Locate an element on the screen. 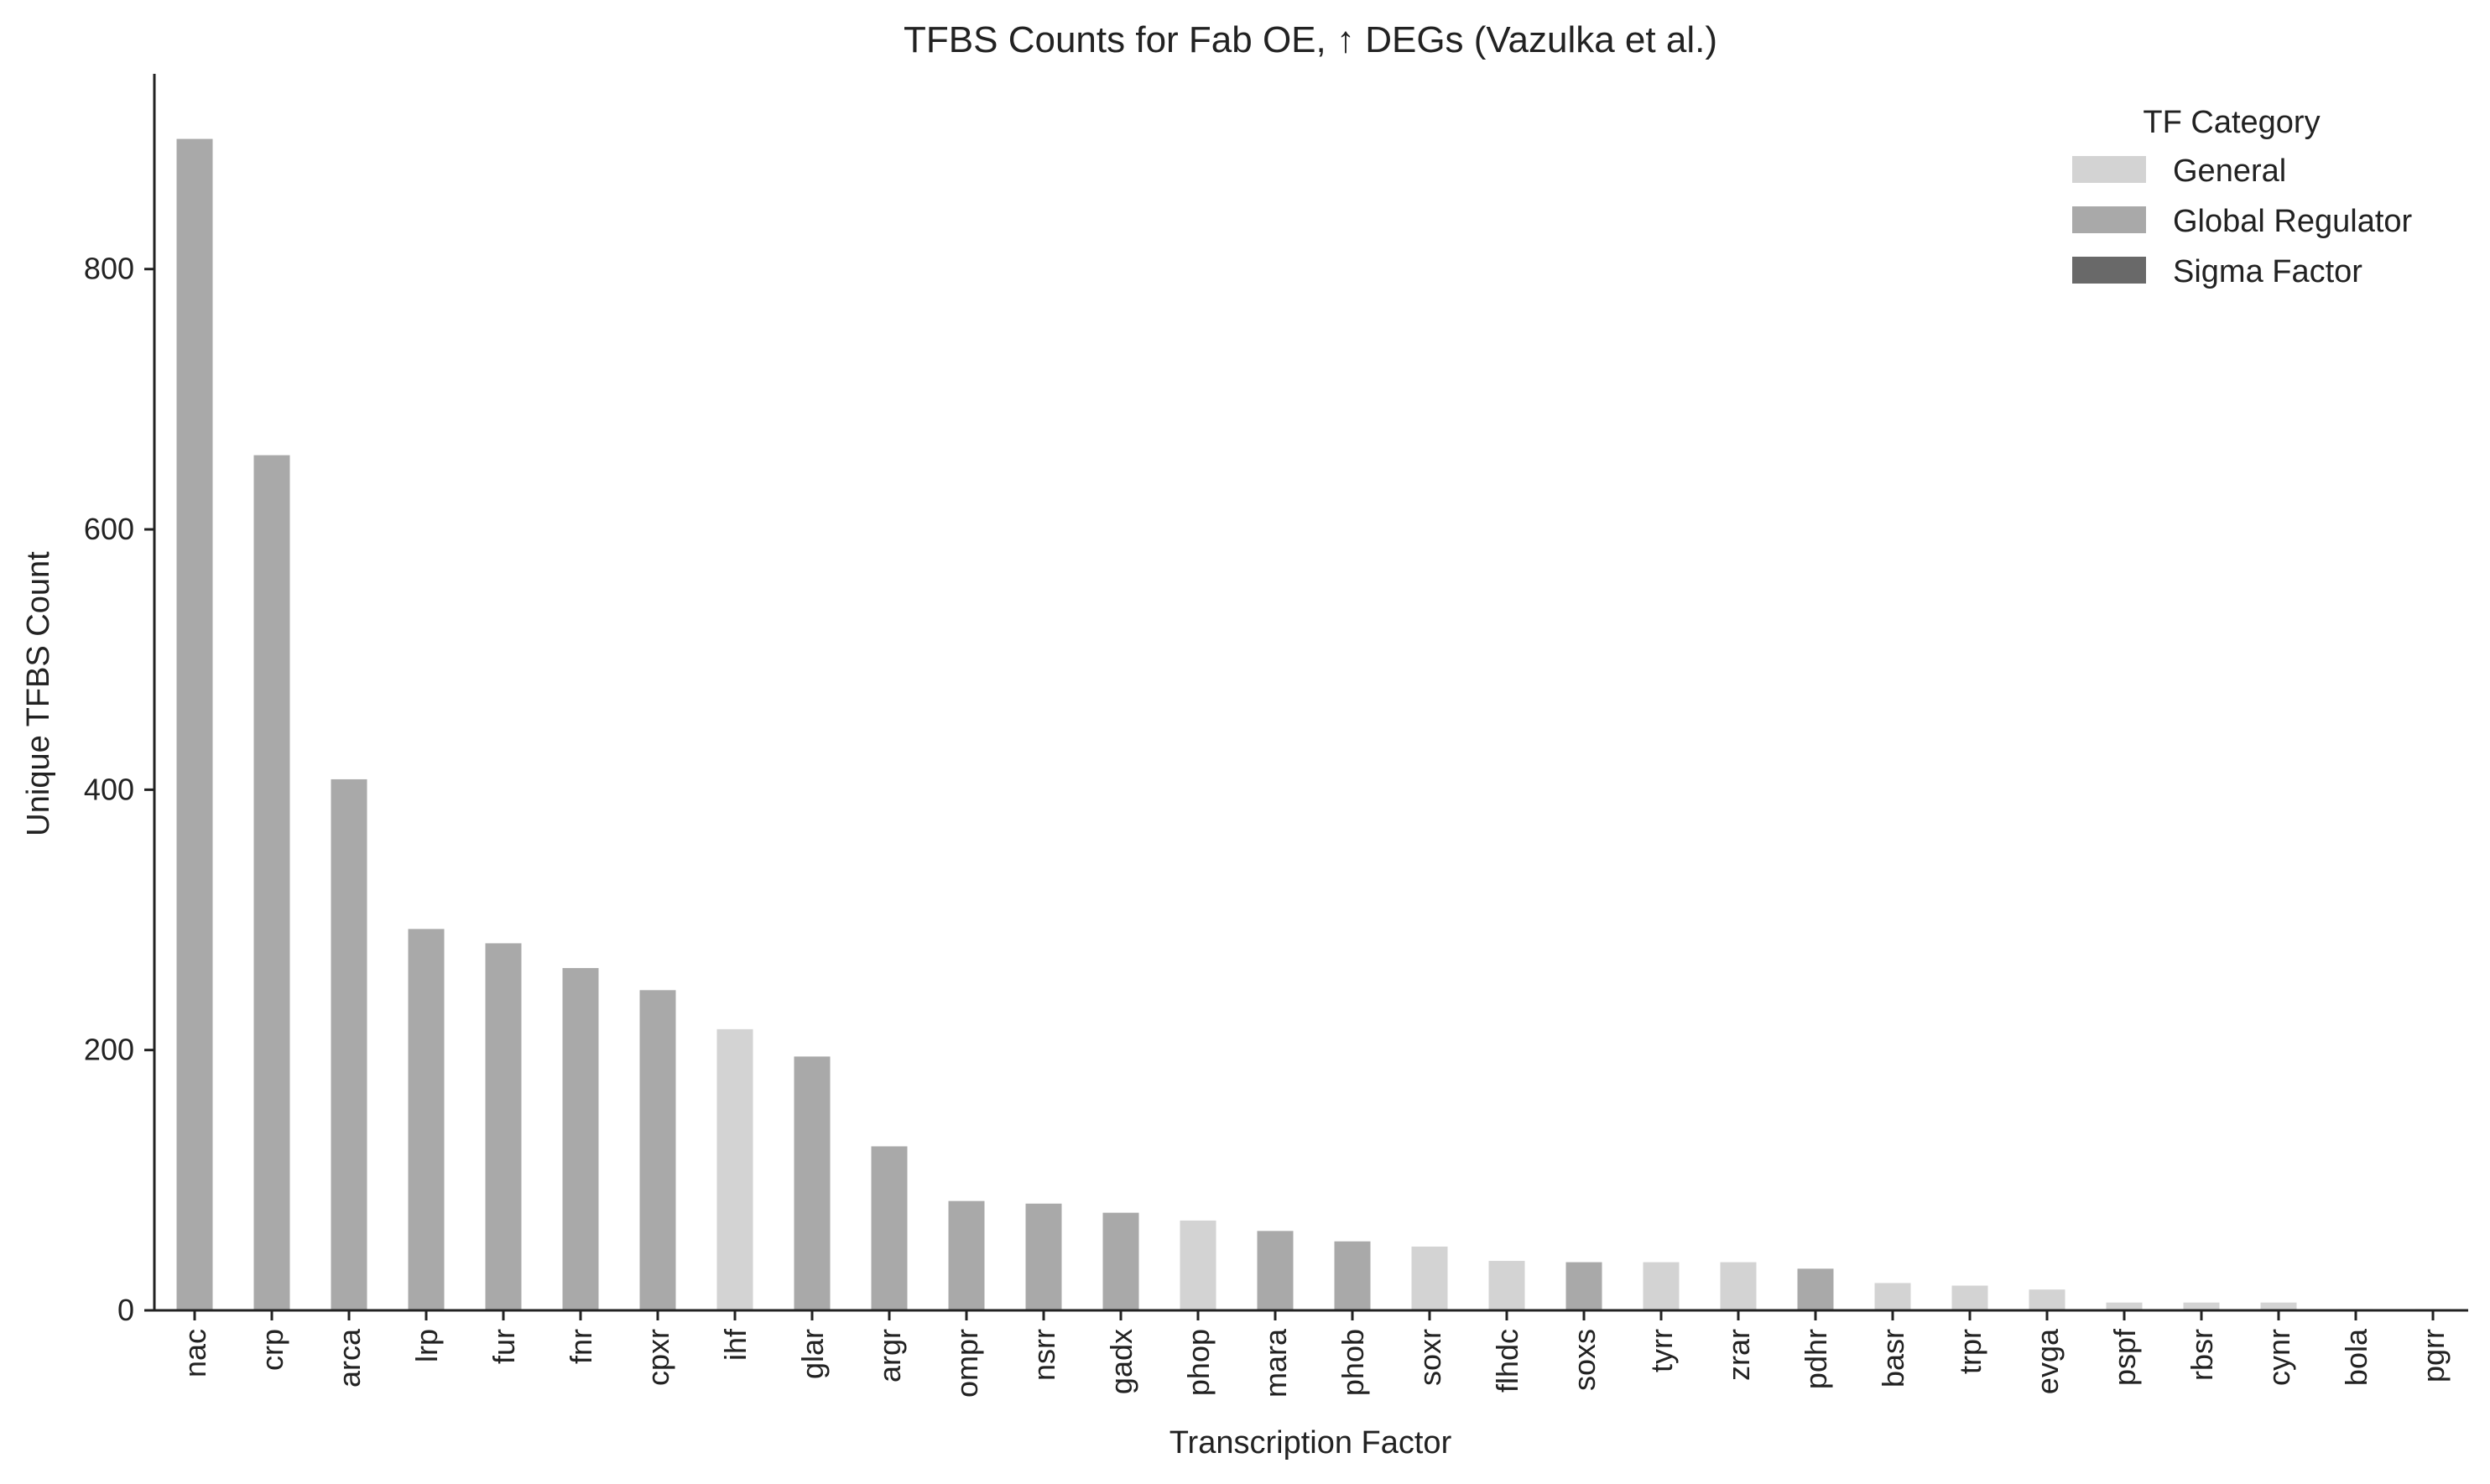 The width and height of the screenshot is (2490, 1484). bar-ihf is located at coordinates (734, 1169).